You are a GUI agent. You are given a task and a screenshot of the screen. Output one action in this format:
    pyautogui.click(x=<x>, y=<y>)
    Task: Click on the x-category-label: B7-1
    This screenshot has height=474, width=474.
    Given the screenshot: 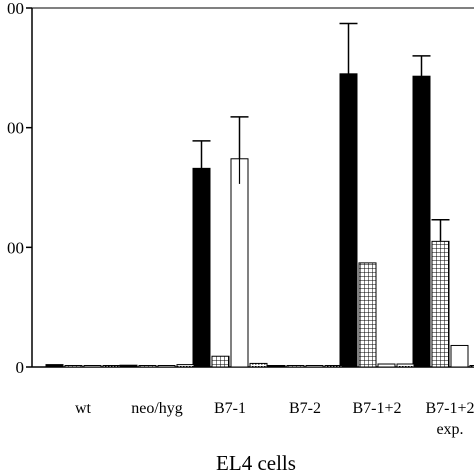 What is the action you would take?
    pyautogui.click(x=230, y=408)
    